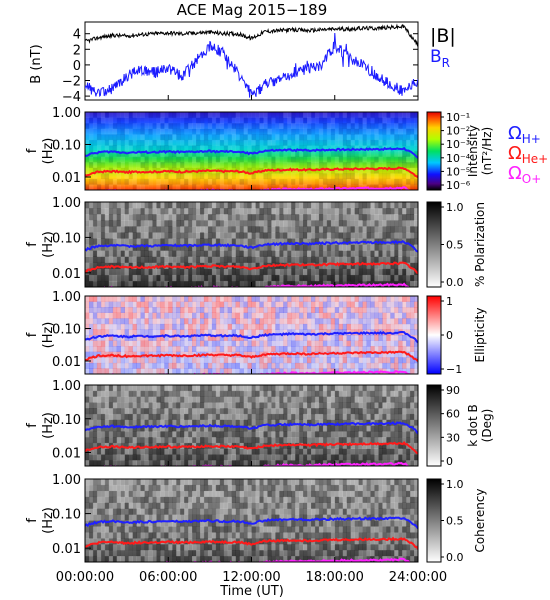 The width and height of the screenshot is (550, 600). Describe the element at coordinates (48, 244) in the screenshot. I see `freq-axis-label-unit: (Hz)` at that location.